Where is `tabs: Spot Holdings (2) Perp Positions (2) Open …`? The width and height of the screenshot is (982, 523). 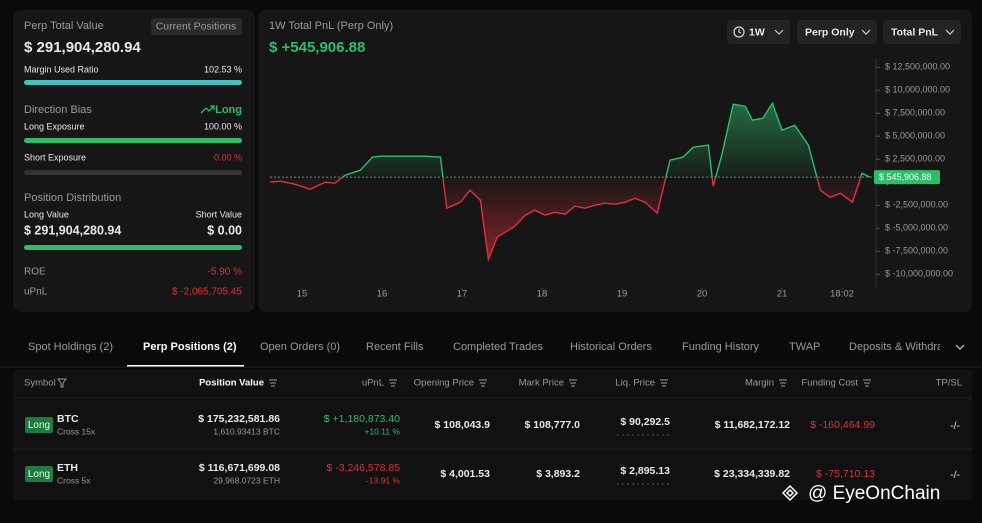 tabs: Spot Holdings (2) Perp Positions (2) Open … is located at coordinates (505, 351).